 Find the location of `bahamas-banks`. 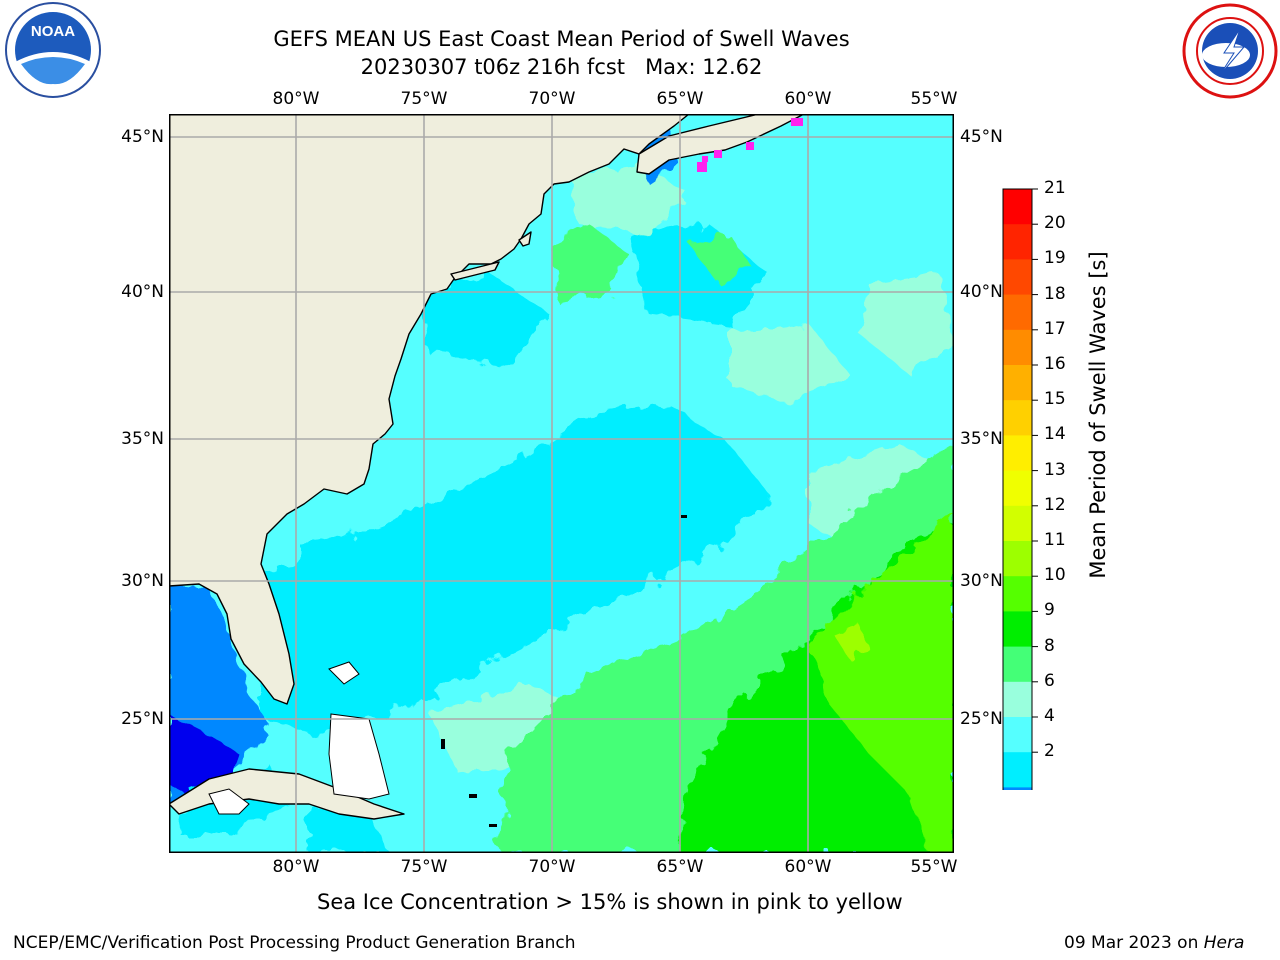

bahamas-banks is located at coordinates (299, 738).